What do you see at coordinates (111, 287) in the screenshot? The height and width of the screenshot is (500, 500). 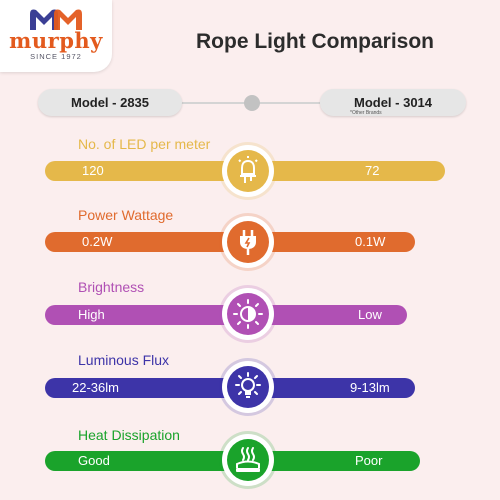 I see `row-title-brightness: Brightness` at bounding box center [111, 287].